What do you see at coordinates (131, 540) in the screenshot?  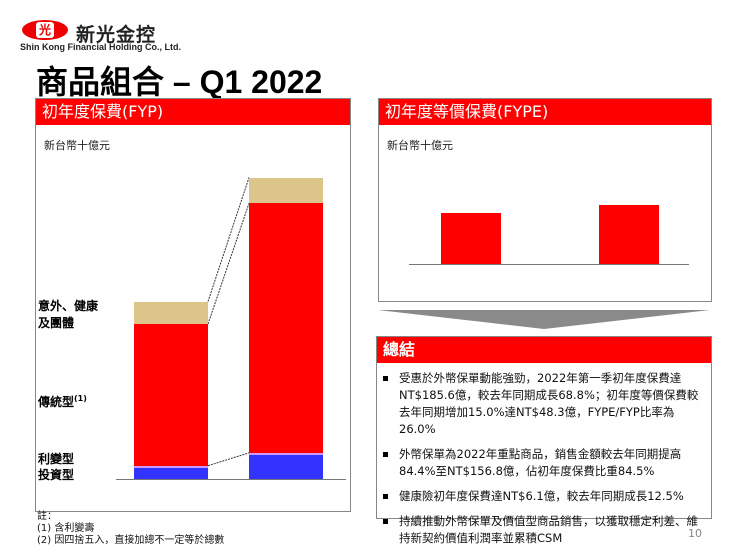 I see `footnote: (2) 因四捨五入，直接加總不一定等於總數` at bounding box center [131, 540].